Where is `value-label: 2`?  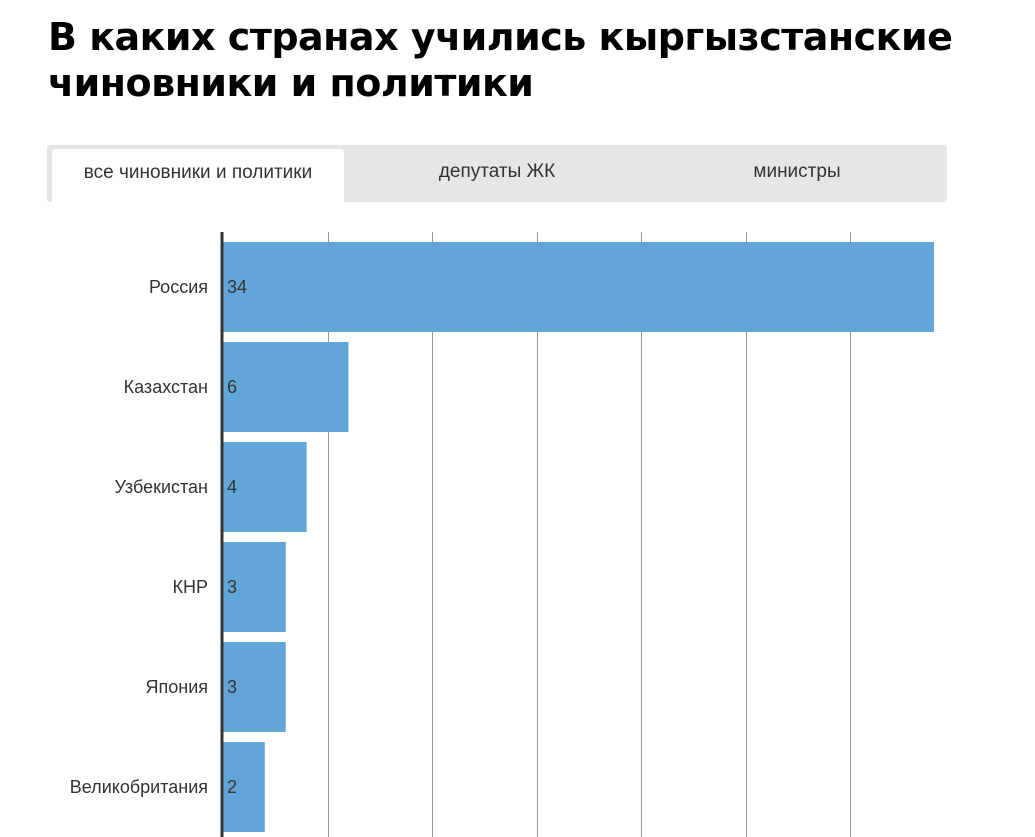 value-label: 2 is located at coordinates (232, 787).